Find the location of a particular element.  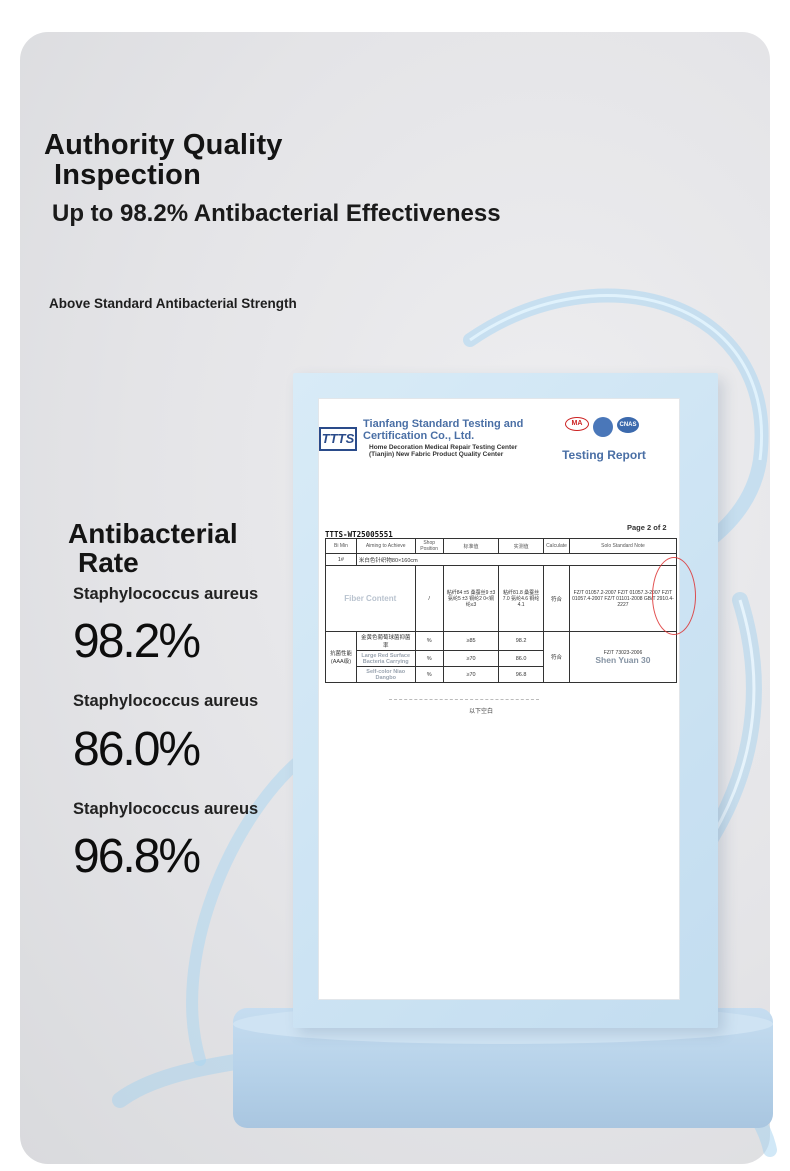

report-footer-note: 以下空白 is located at coordinates (481, 712).